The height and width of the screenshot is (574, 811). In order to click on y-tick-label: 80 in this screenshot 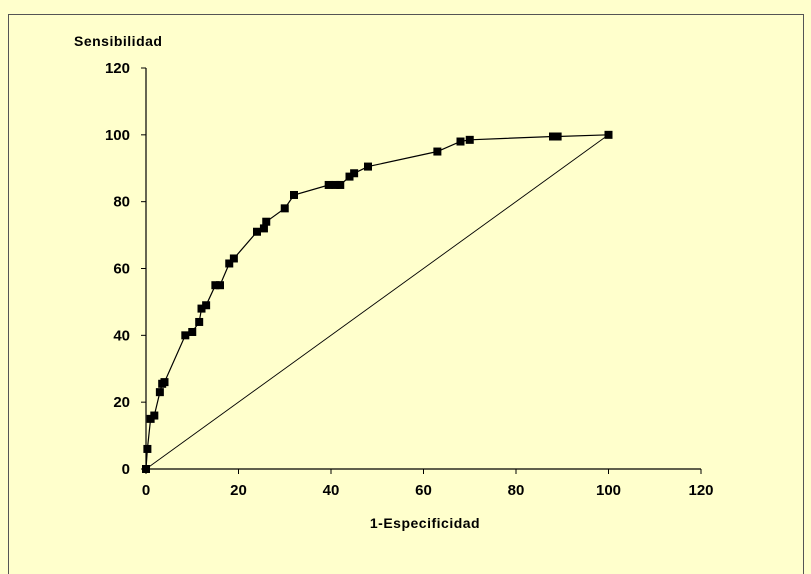, I will do `click(121, 202)`.